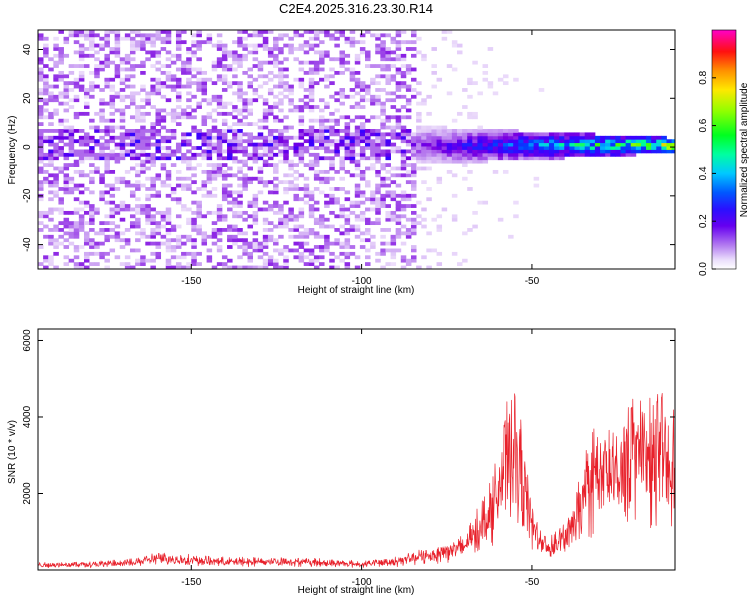 This screenshot has height=600, width=750. Describe the element at coordinates (27, 244) in the screenshot. I see `spectrogram-y-tick-label: -40` at that location.